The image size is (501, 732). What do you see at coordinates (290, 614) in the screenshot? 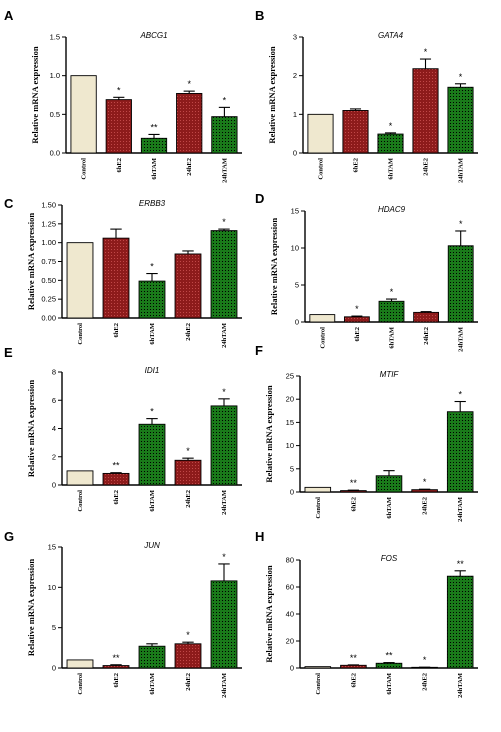
I see `y-tick-label: 40` at bounding box center [290, 614].